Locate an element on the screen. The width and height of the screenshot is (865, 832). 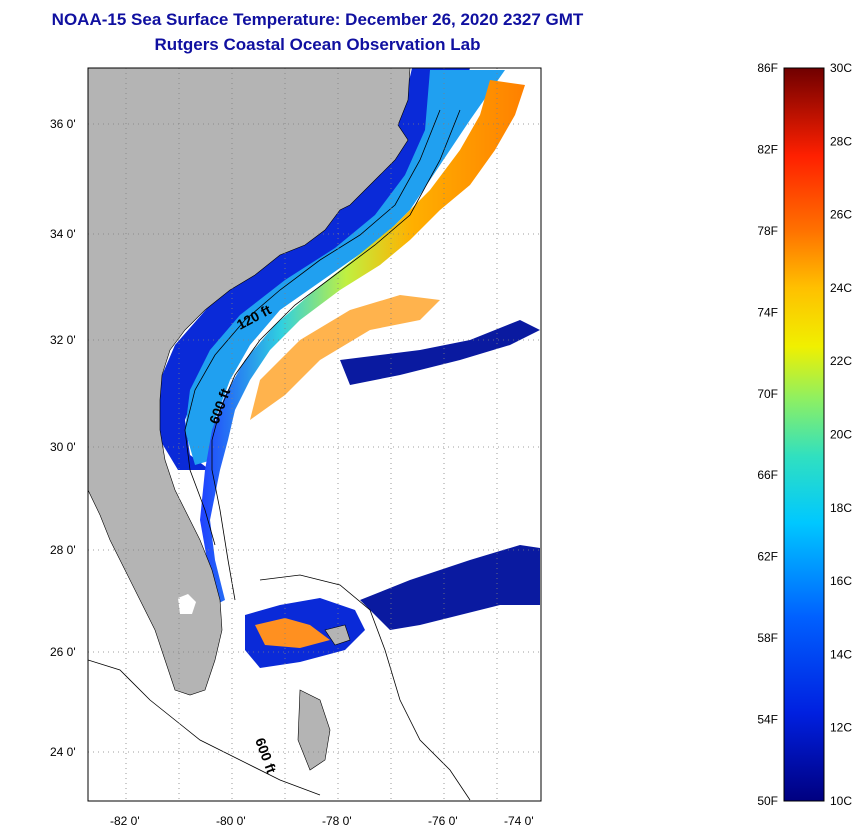
bahamas-warm is located at coordinates (292, 633).